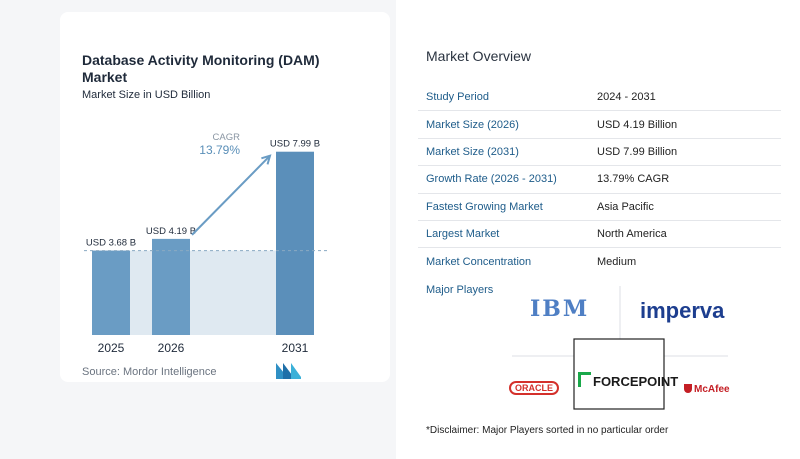  I want to click on overview-value: North America, so click(685, 233).